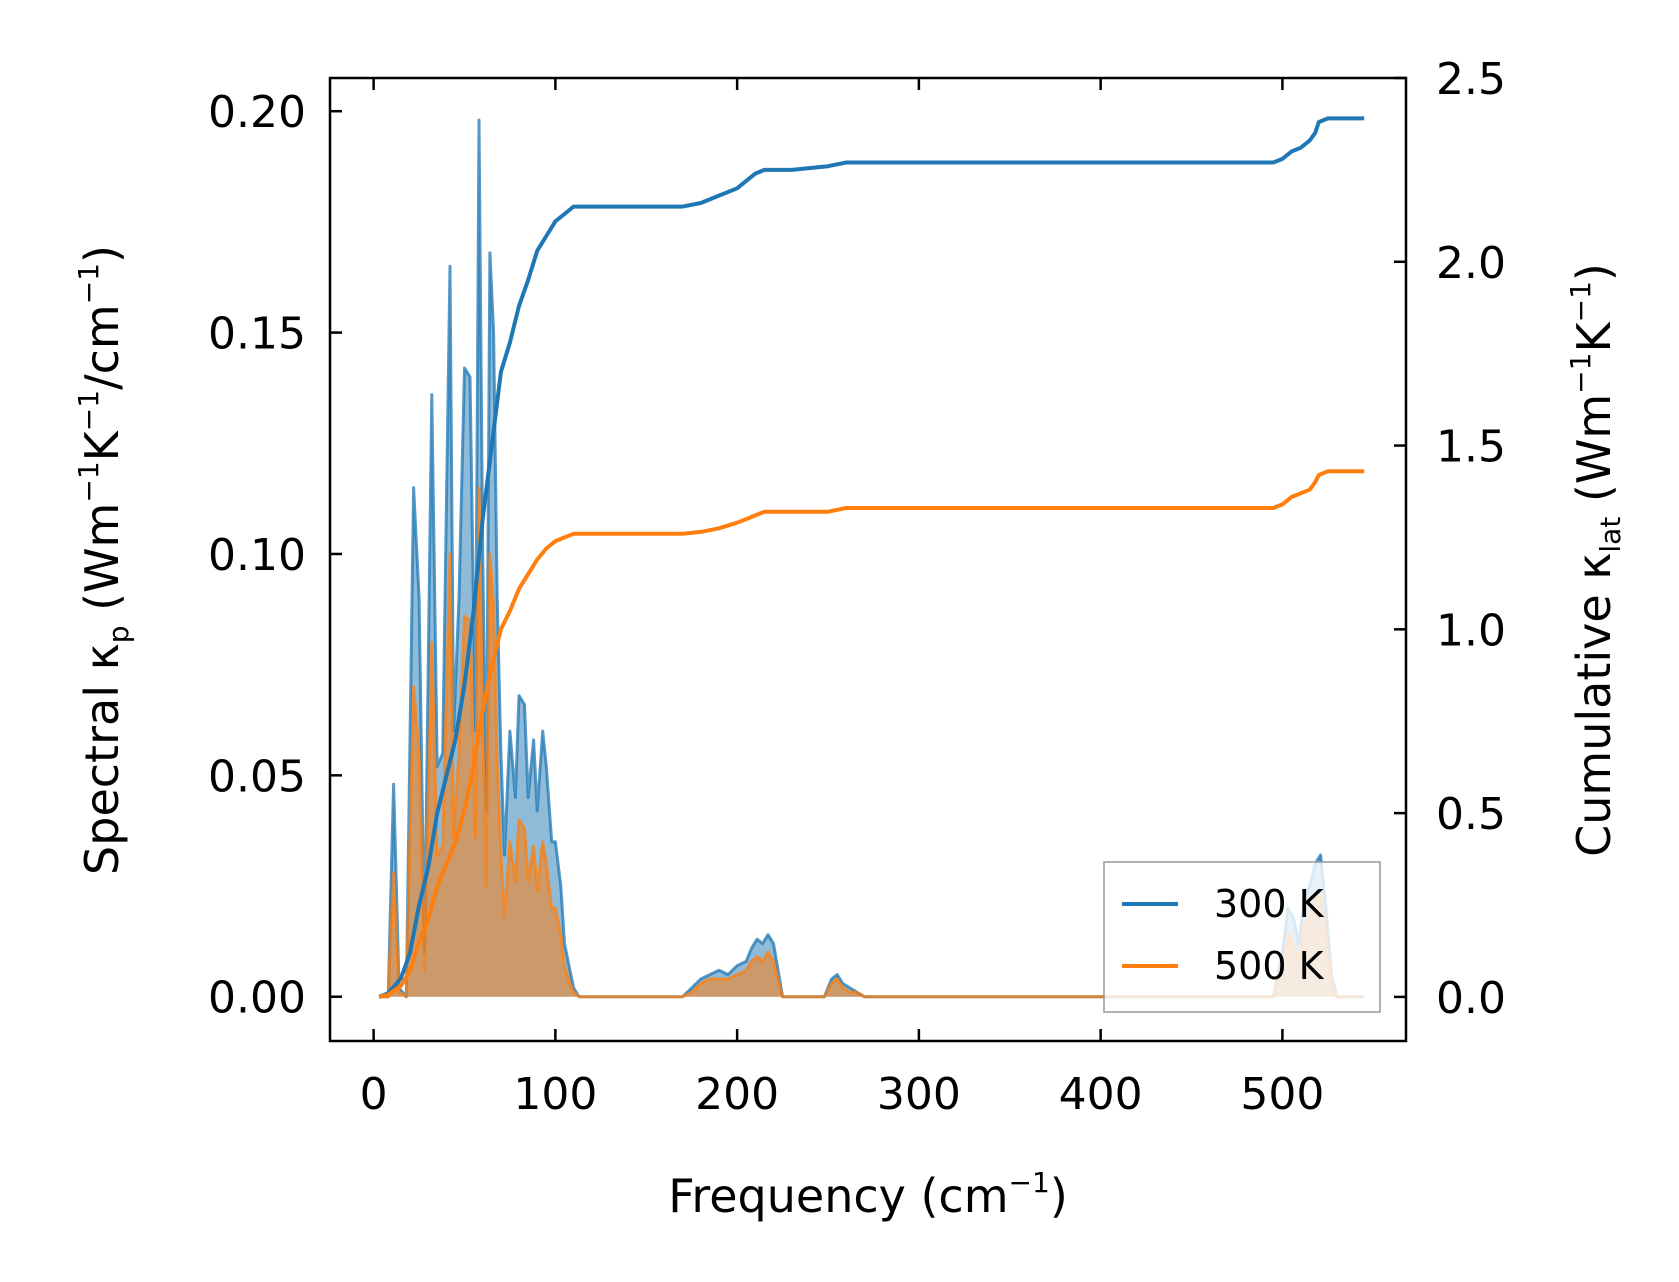 The image size is (1679, 1282). What do you see at coordinates (1269, 904) in the screenshot?
I see `legend-label-300k: 300 K` at bounding box center [1269, 904].